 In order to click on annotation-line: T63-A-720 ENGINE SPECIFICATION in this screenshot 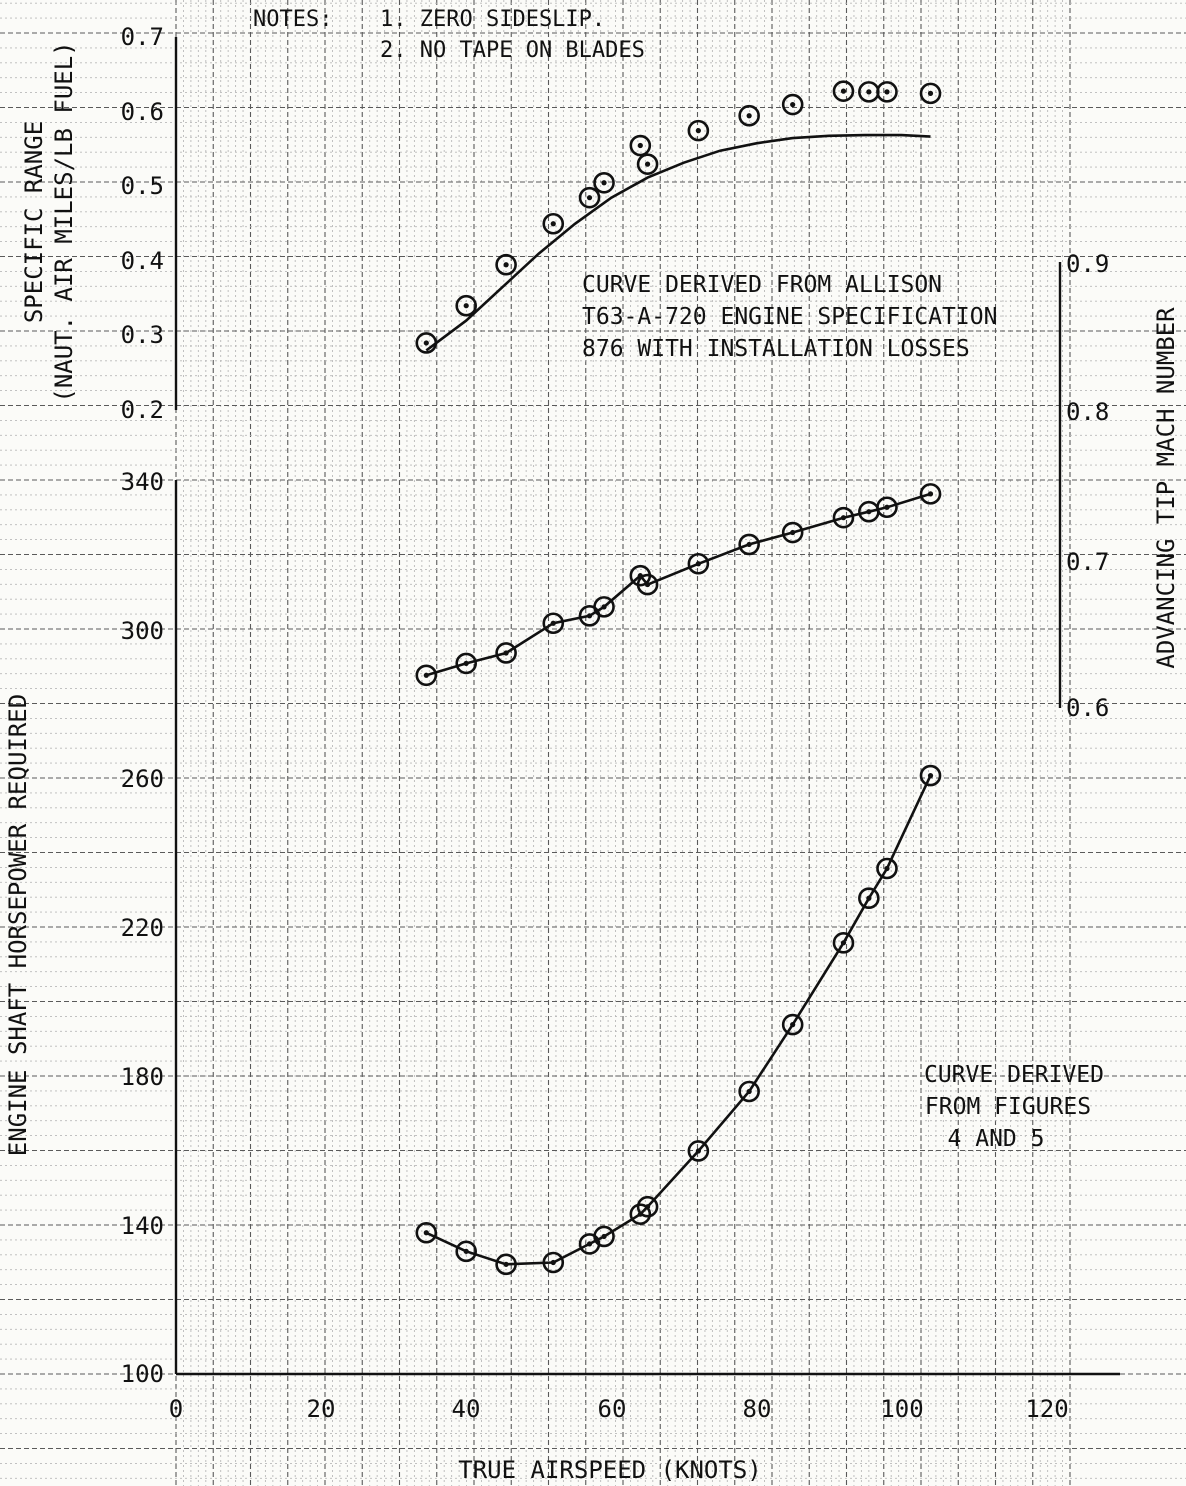, I will do `click(789, 317)`.